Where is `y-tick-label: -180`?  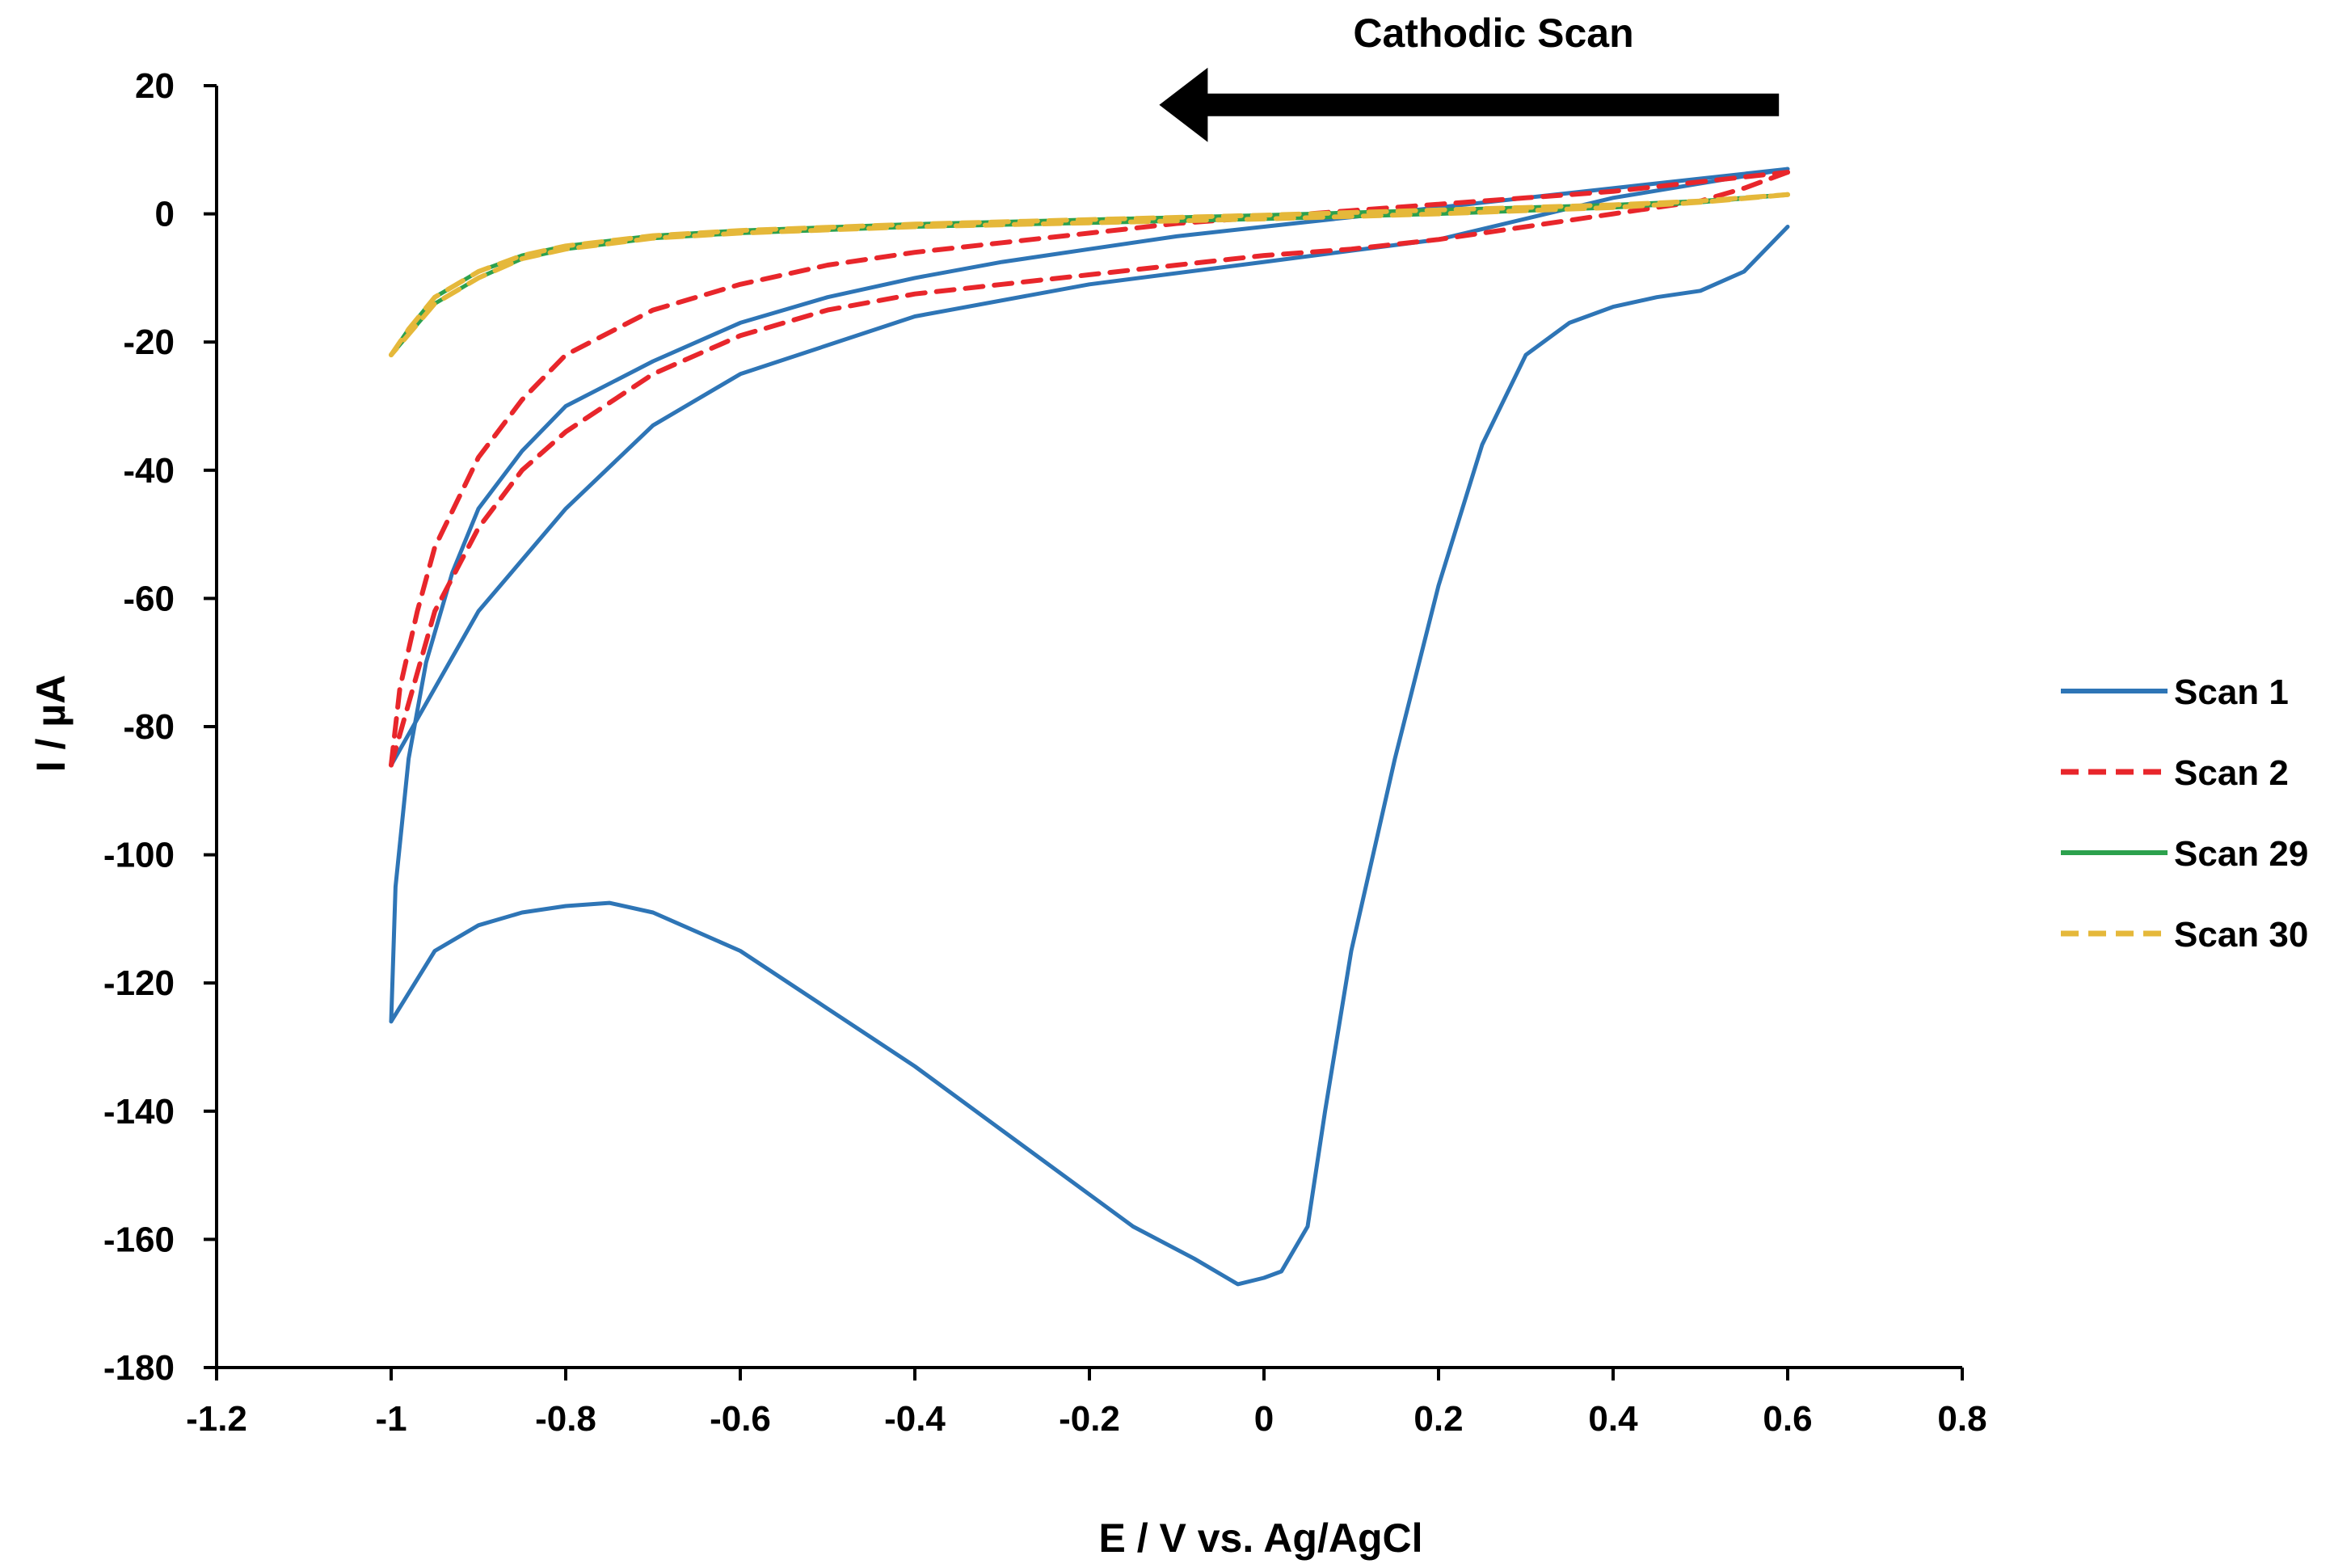
y-tick-label: -180 is located at coordinates (139, 1368).